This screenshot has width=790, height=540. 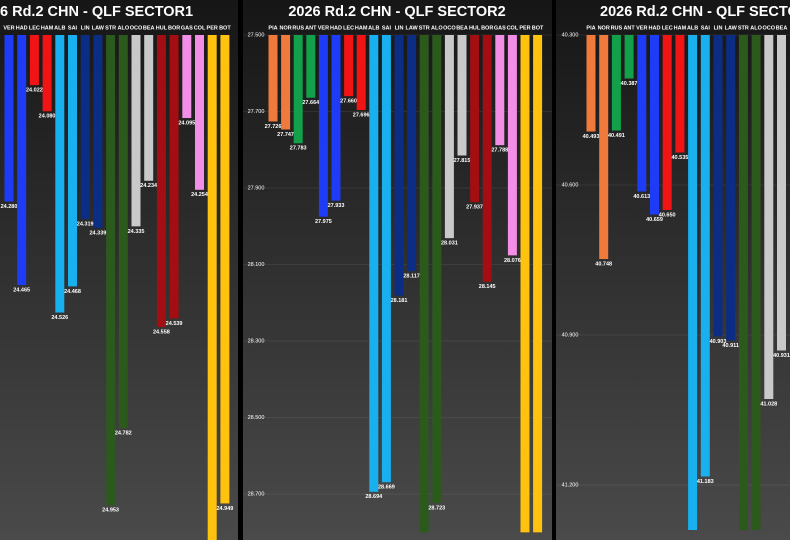 What do you see at coordinates (186, 123) in the screenshot?
I see `value-label: 24.095` at bounding box center [186, 123].